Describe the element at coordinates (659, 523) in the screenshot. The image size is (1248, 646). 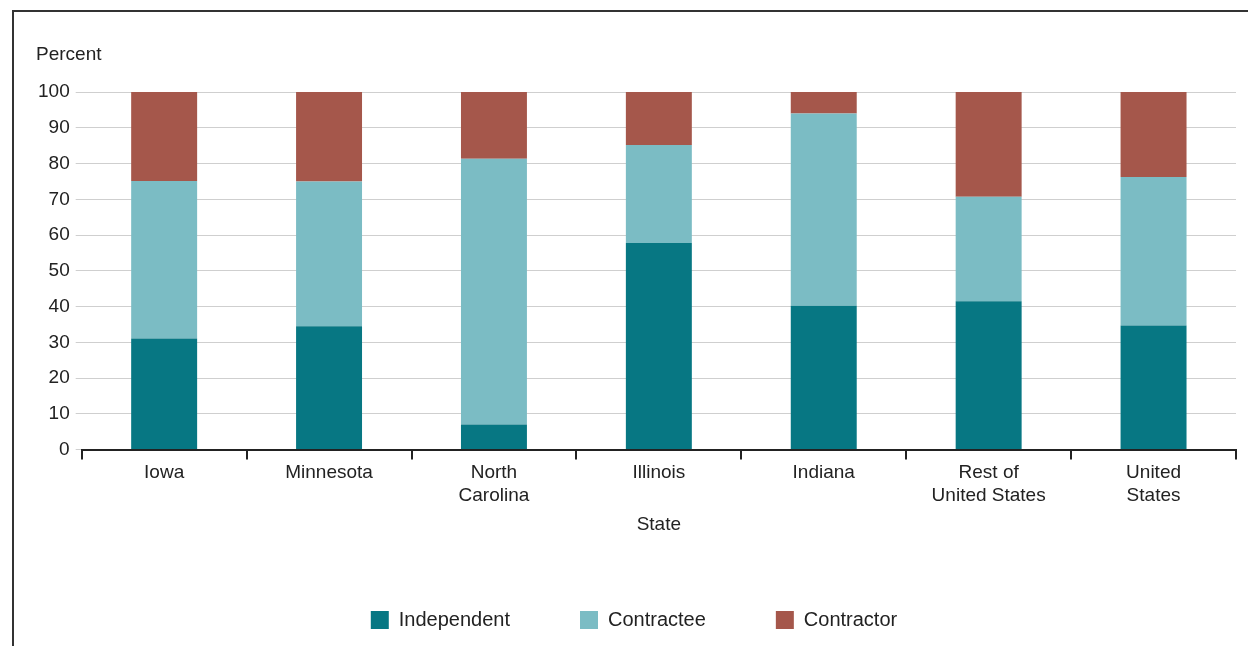
I see `x-axis-title: State` at that location.